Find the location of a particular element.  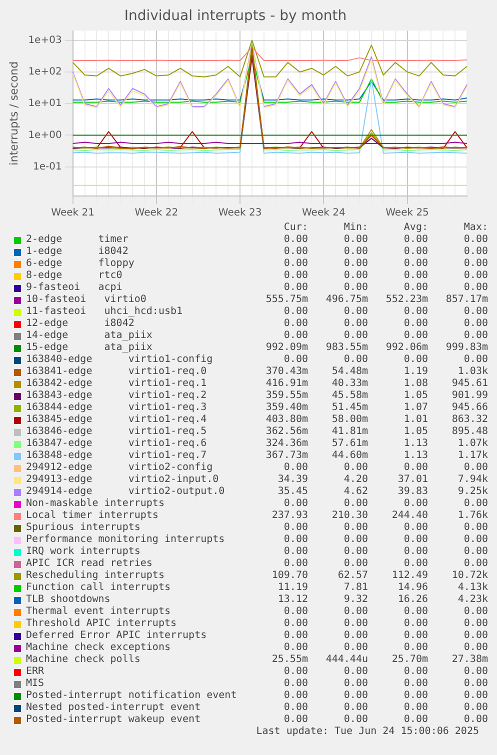

text: 416.91m is located at coordinates (286, 384).